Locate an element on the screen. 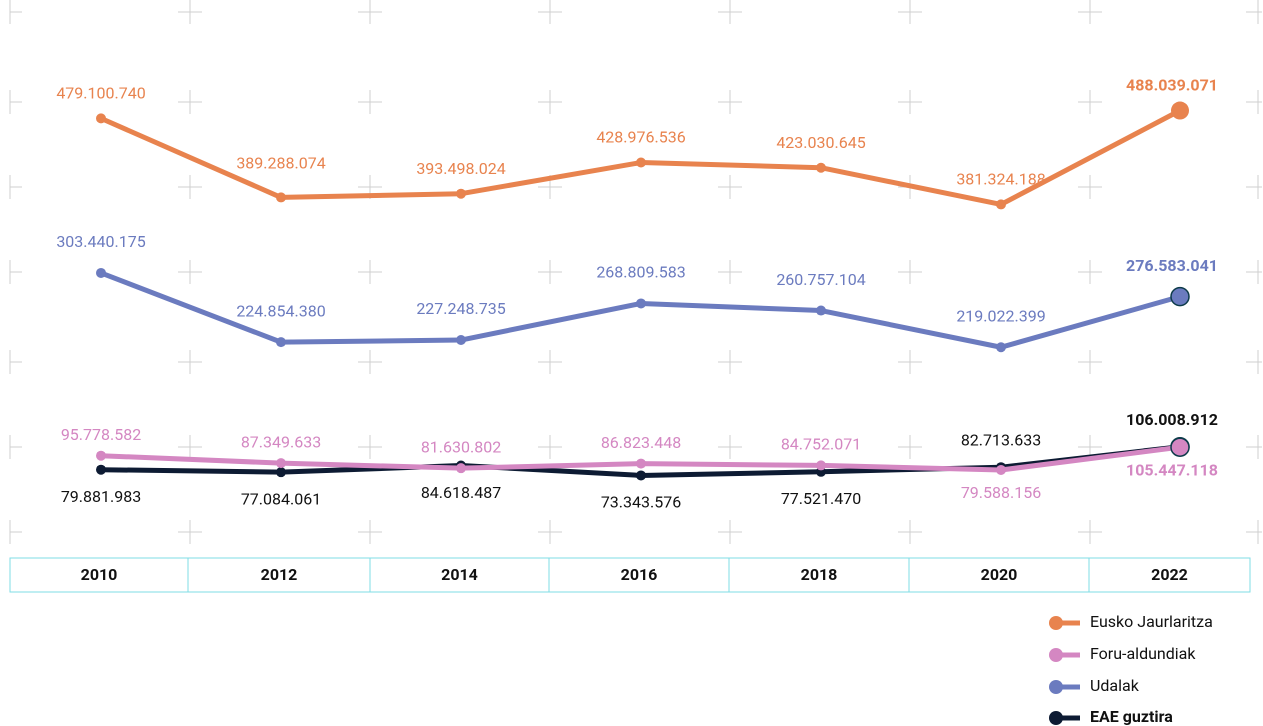 The height and width of the screenshot is (726, 1263). x-tick-label: 2018 is located at coordinates (819, 574).